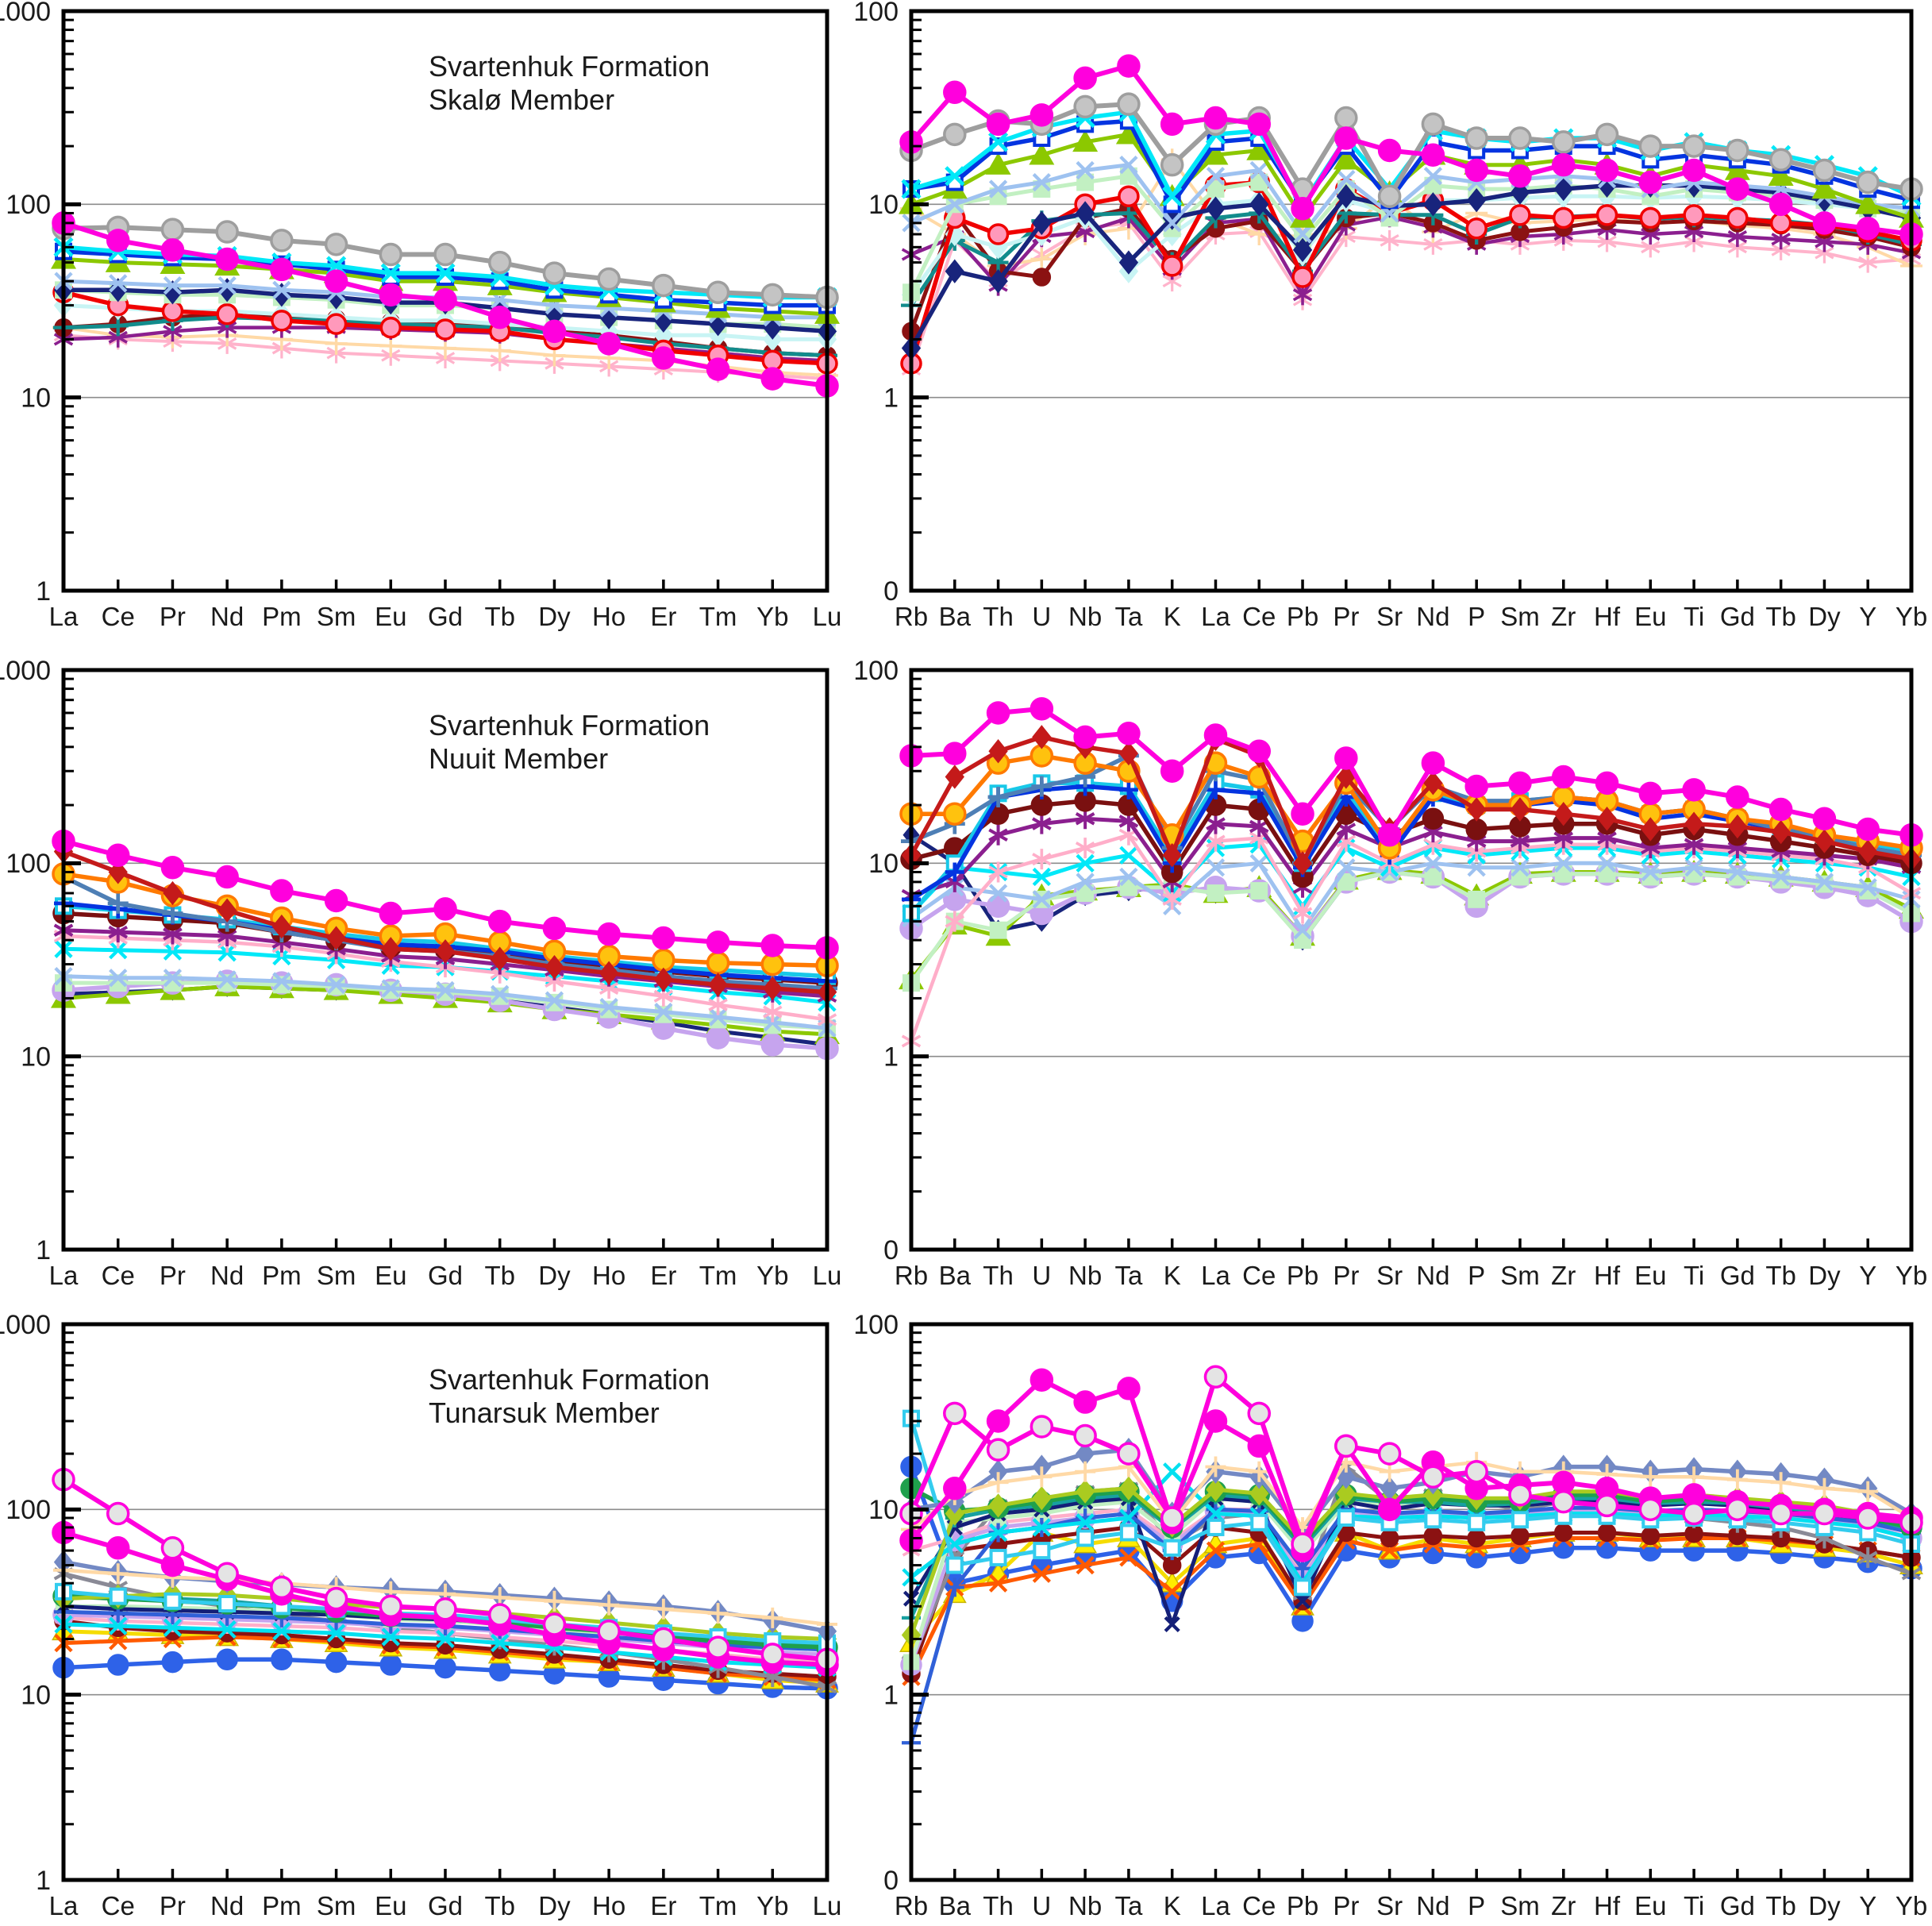 The image size is (1932, 1926). I want to click on x-tick-label: Y, so click(1867, 1906).